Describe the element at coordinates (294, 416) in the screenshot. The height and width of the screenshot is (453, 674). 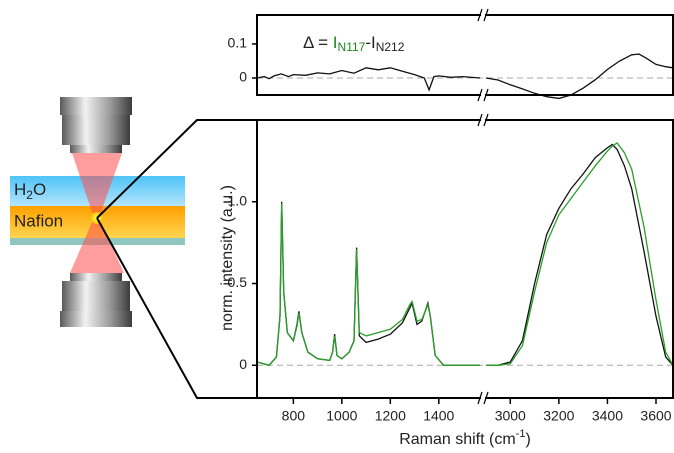
I see `x-tick-label: 800` at that location.